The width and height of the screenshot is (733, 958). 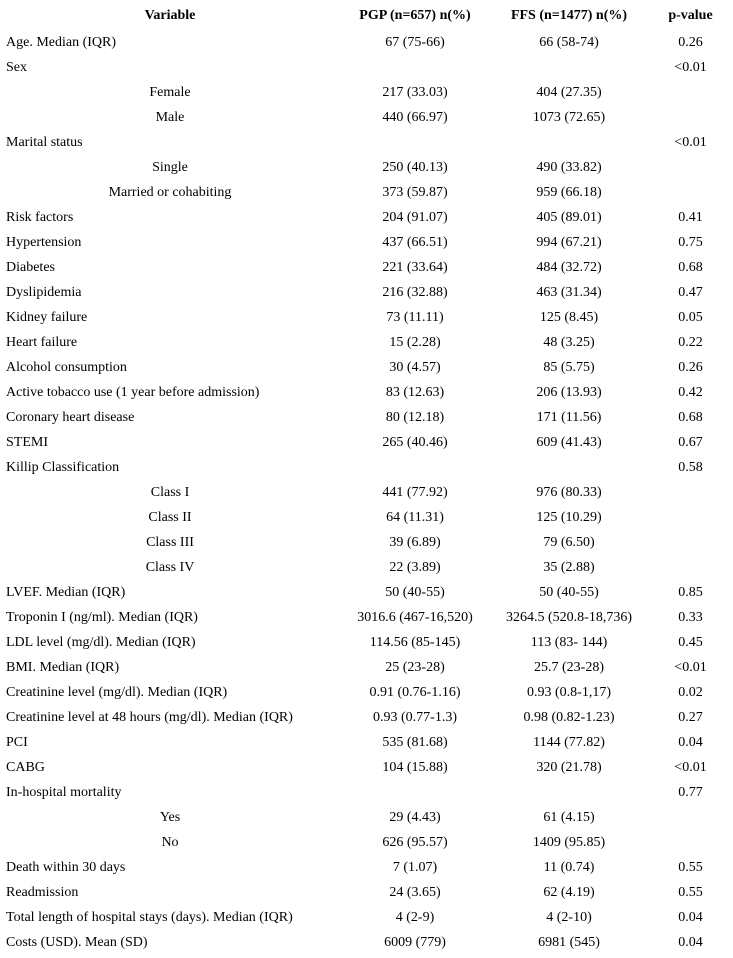 What do you see at coordinates (690, 892) in the screenshot?
I see `cell-p-value: 0.55` at bounding box center [690, 892].